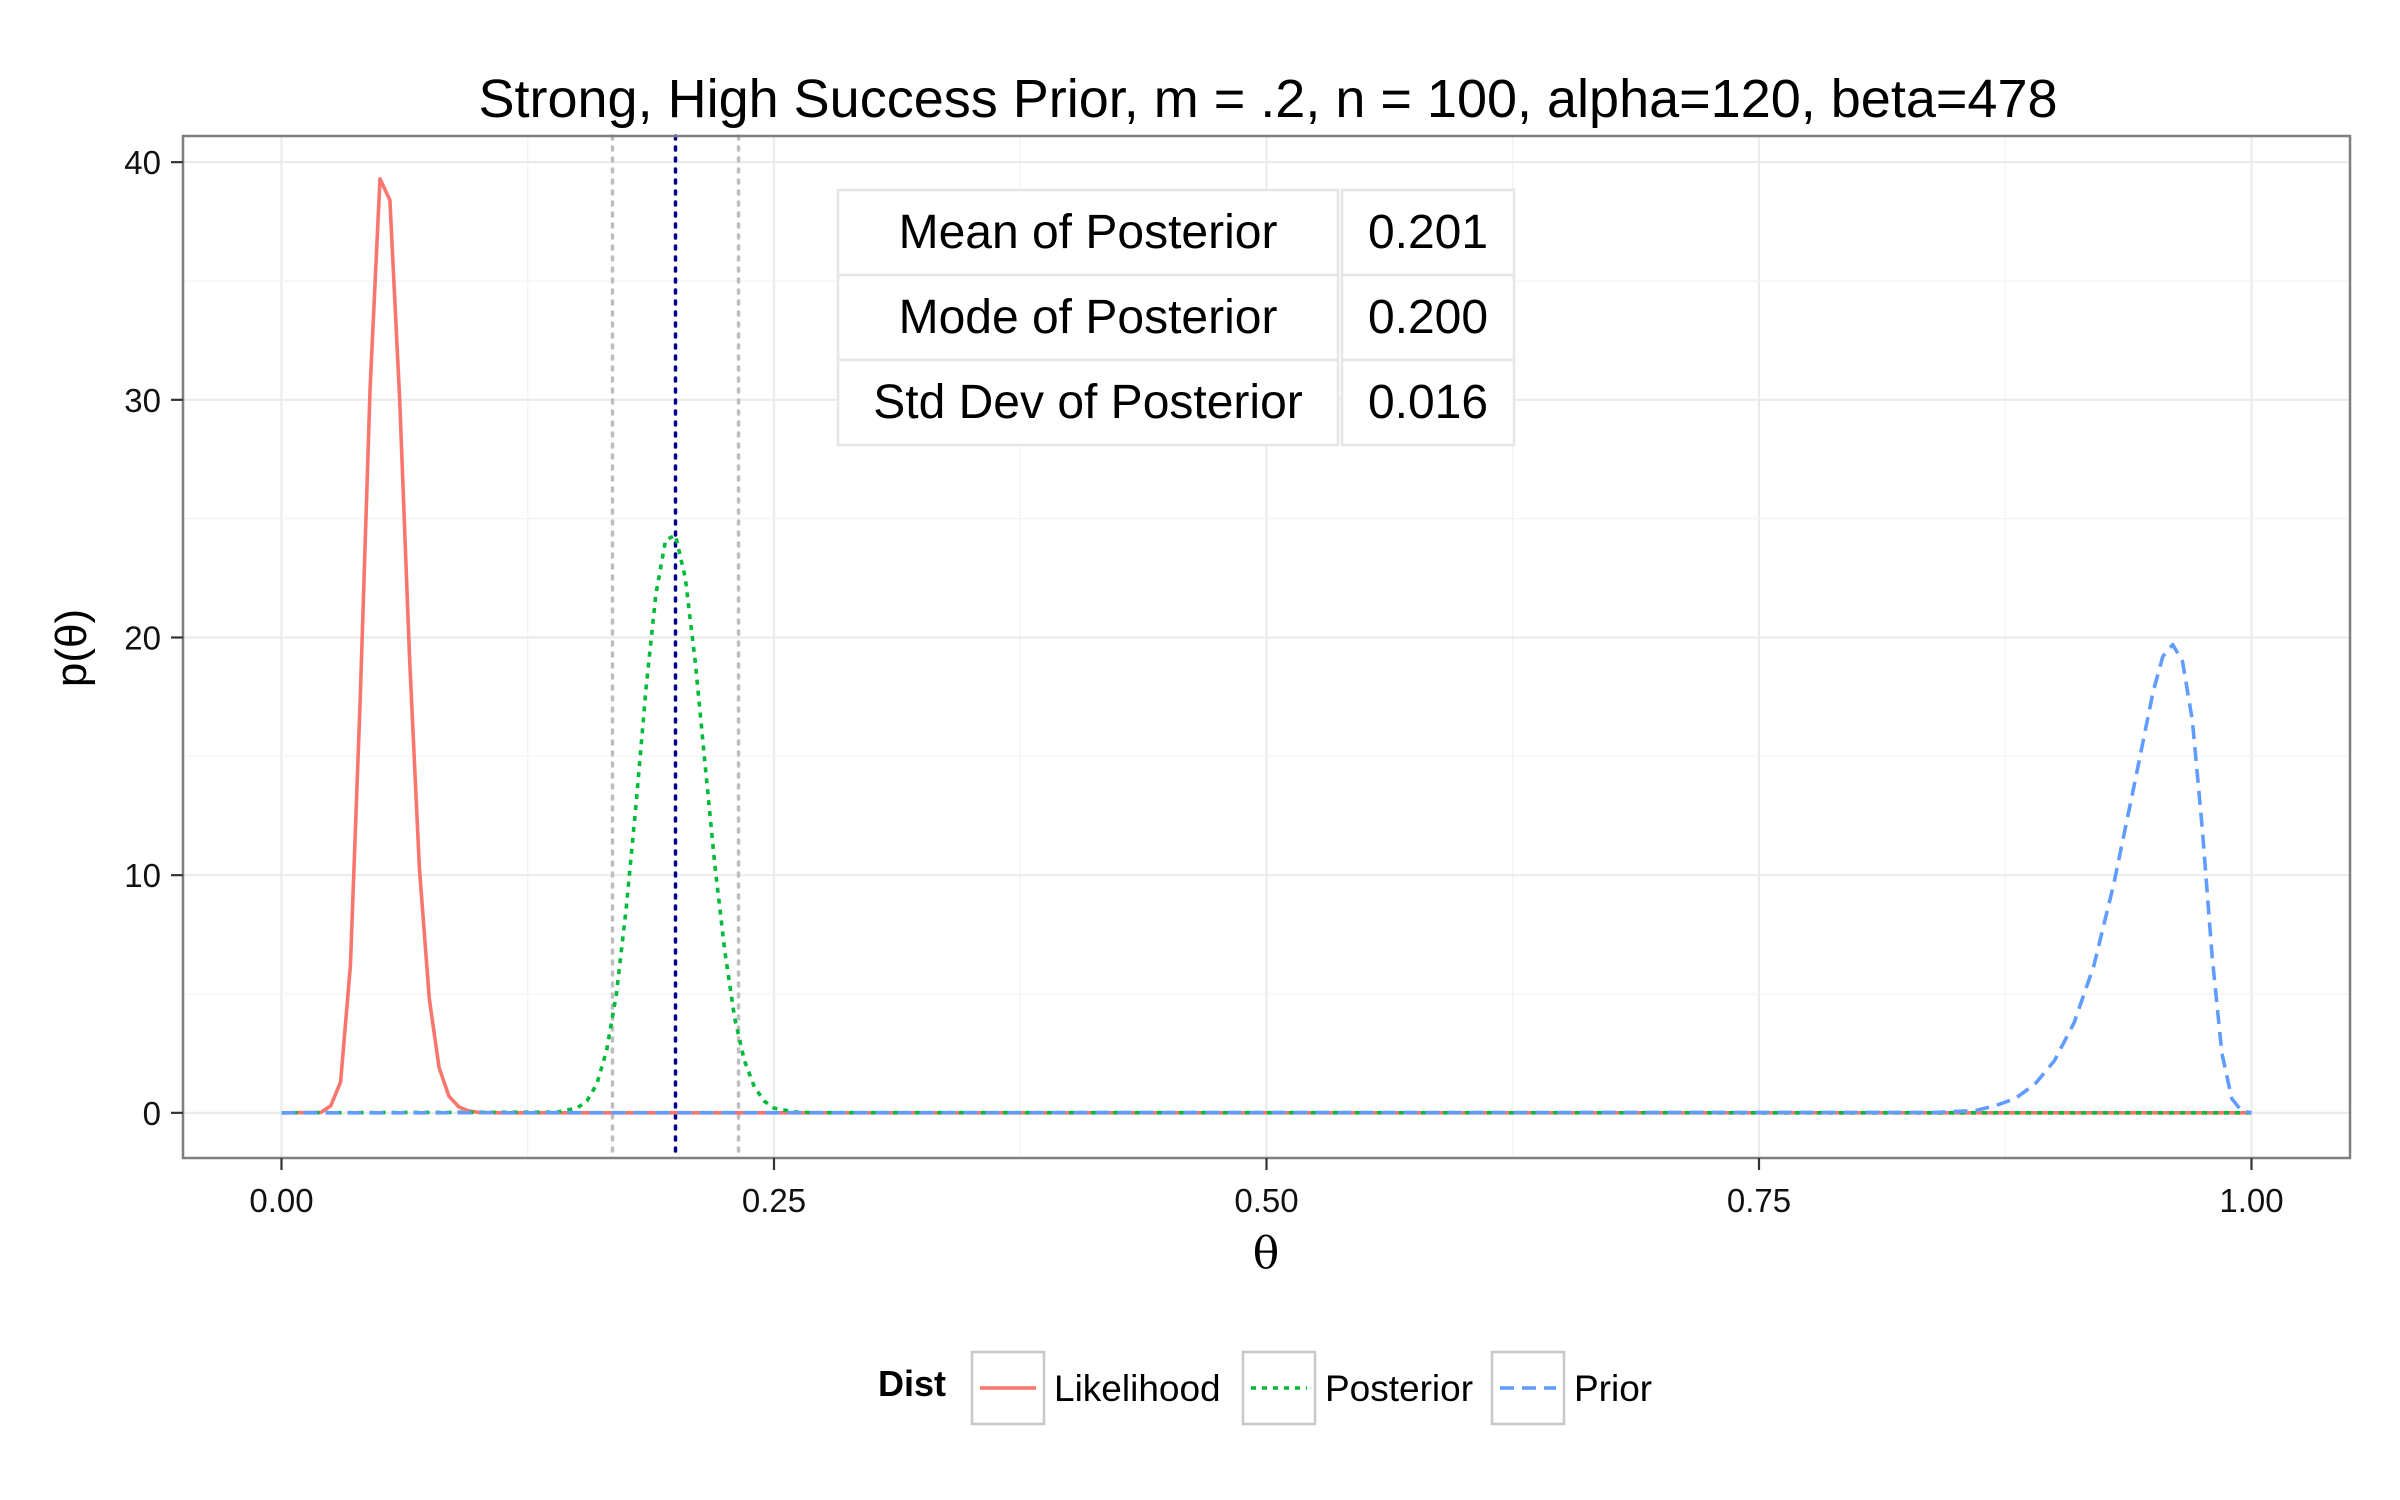 The width and height of the screenshot is (2400, 1500). I want to click on legend: Dist Likelihood Posterior Prior, so click(1265, 1388).